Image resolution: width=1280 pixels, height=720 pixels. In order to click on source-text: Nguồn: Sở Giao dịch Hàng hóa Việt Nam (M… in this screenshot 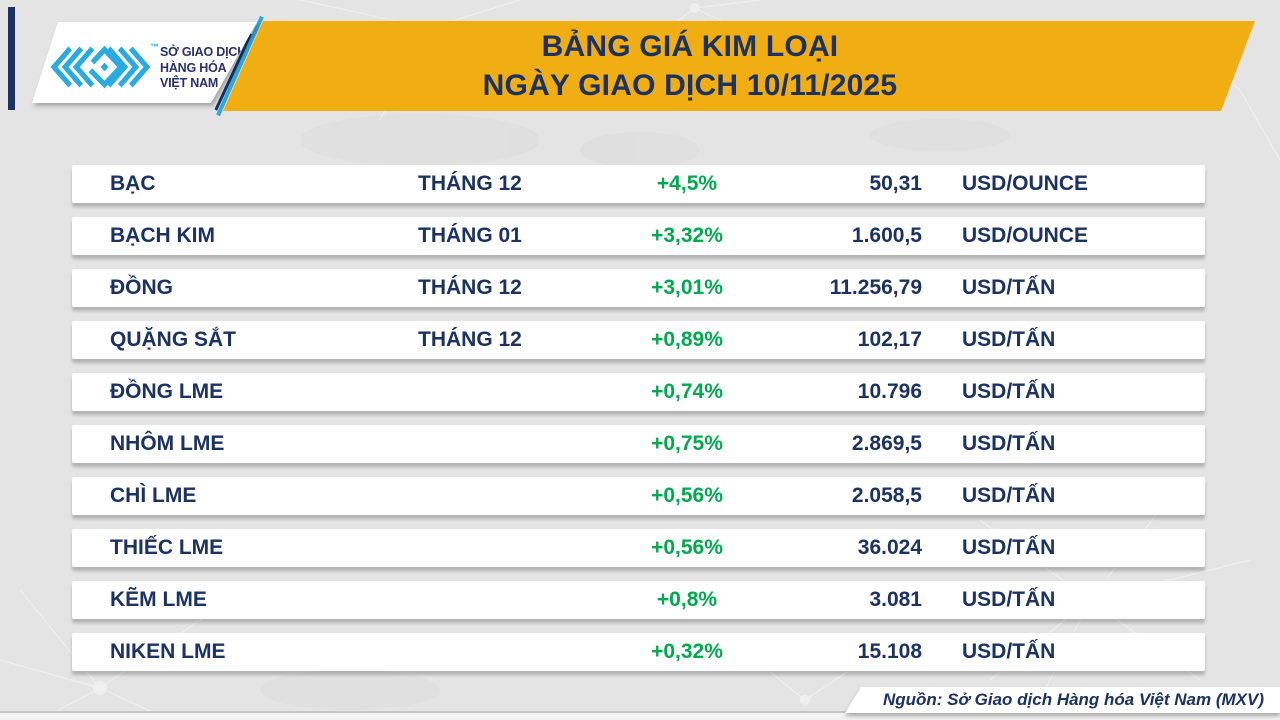, I will do `click(1073, 699)`.